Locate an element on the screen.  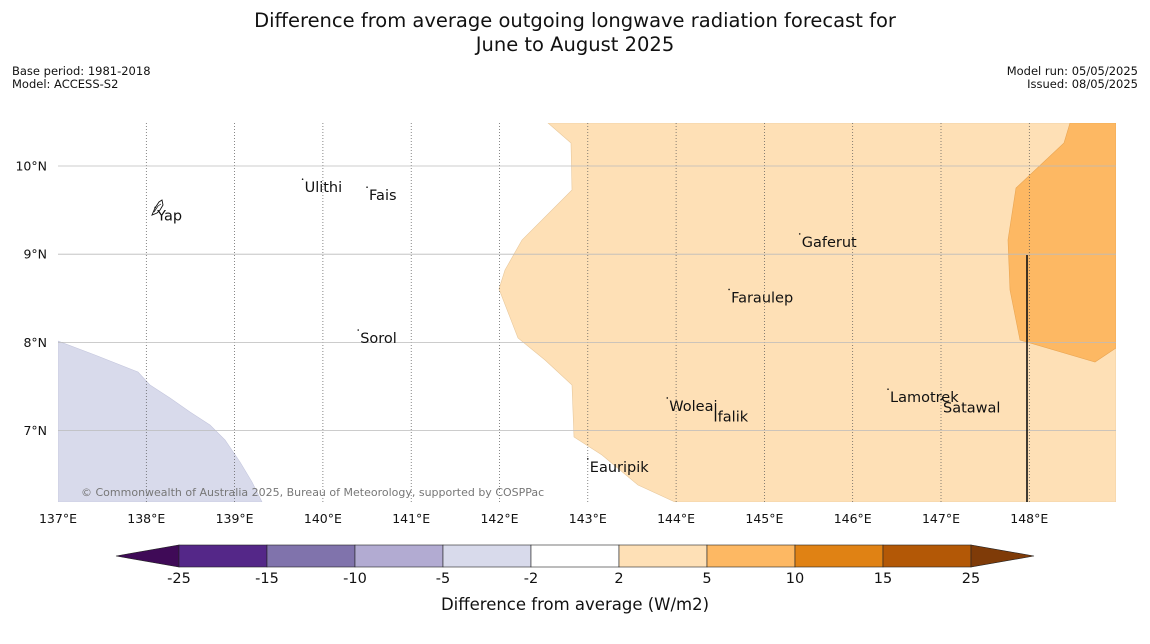
colorbar-label: Difference from average (W/m2) is located at coordinates (575, 604).